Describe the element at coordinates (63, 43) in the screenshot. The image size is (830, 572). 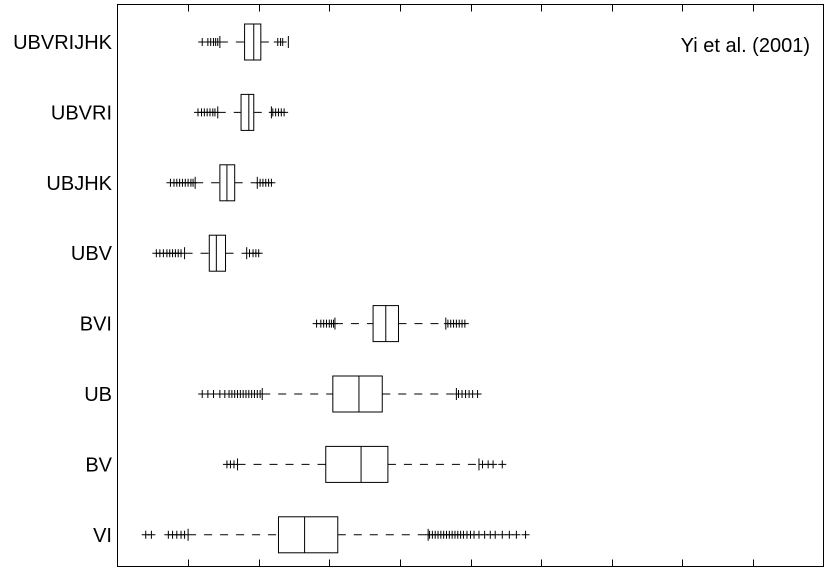
I see `category-label-ubvrijhk: UBVRIJHK` at that location.